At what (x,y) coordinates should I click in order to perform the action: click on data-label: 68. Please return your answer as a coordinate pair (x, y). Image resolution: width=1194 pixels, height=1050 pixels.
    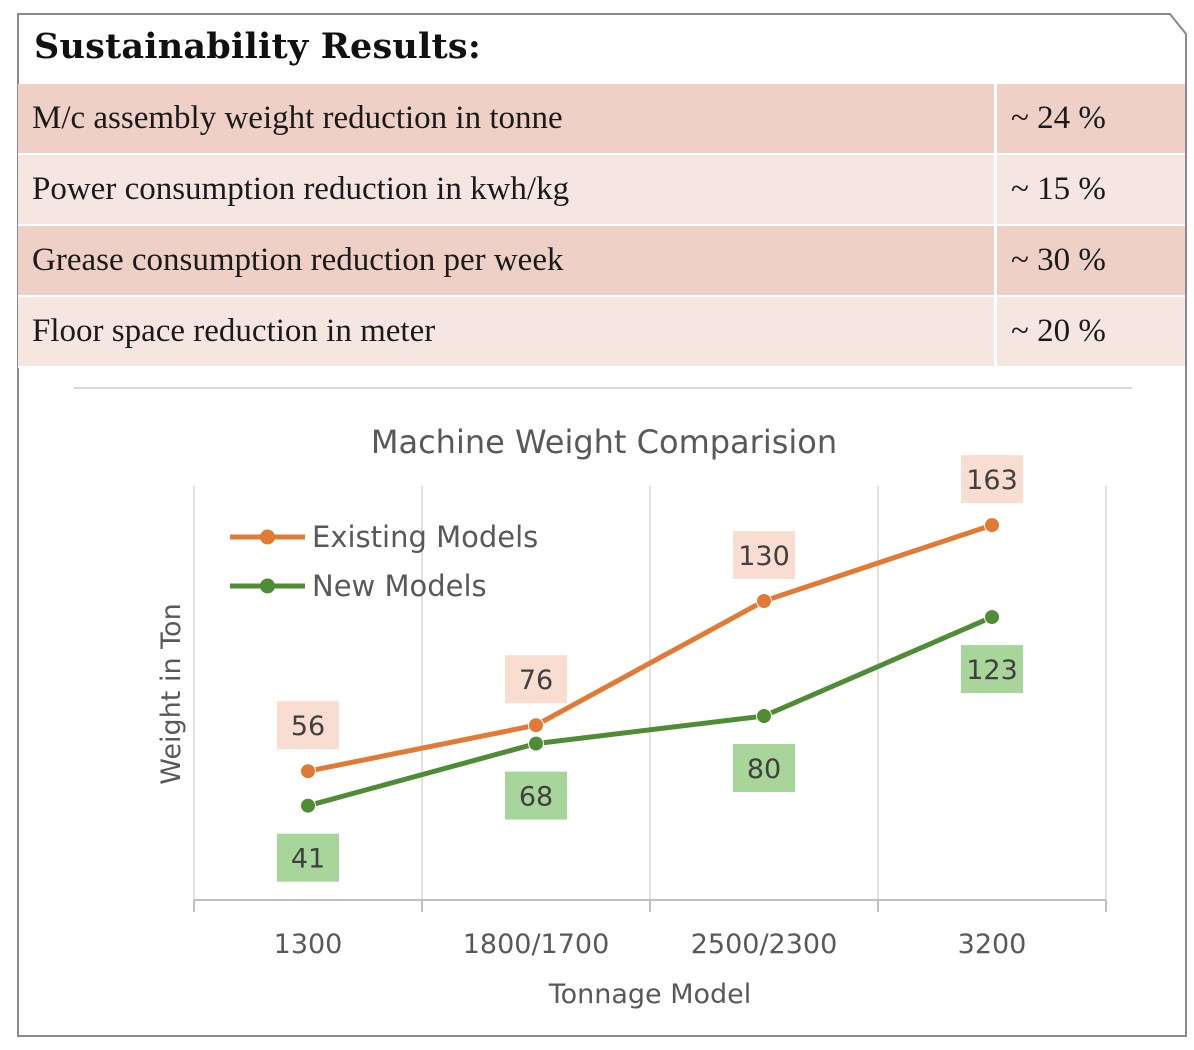
    Looking at the image, I should click on (536, 797).